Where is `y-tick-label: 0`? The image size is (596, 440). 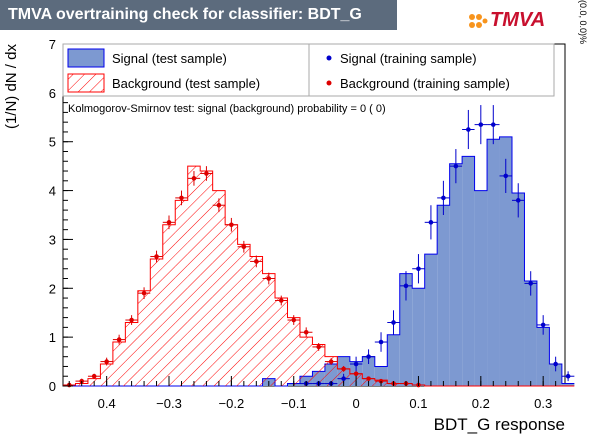 y-tick-label: 0 is located at coordinates (52, 386).